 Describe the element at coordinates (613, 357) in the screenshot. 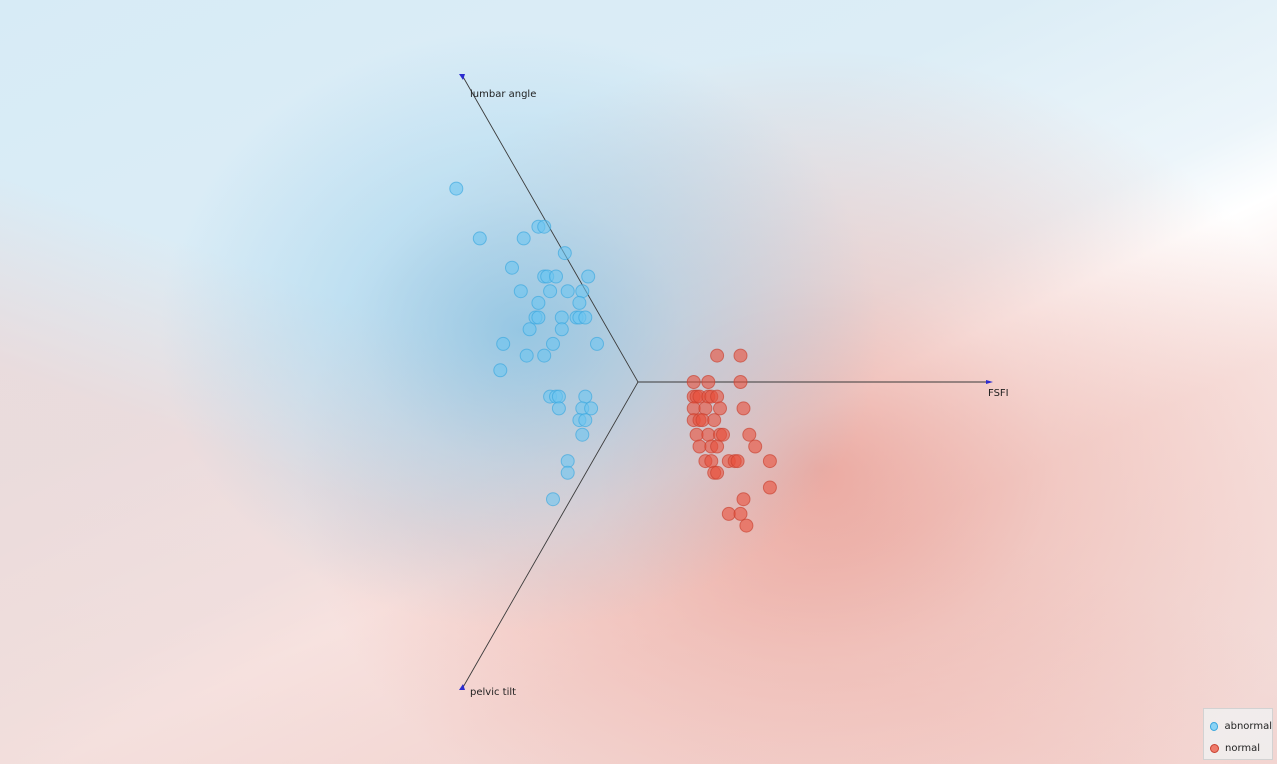

I see `data-points` at that location.